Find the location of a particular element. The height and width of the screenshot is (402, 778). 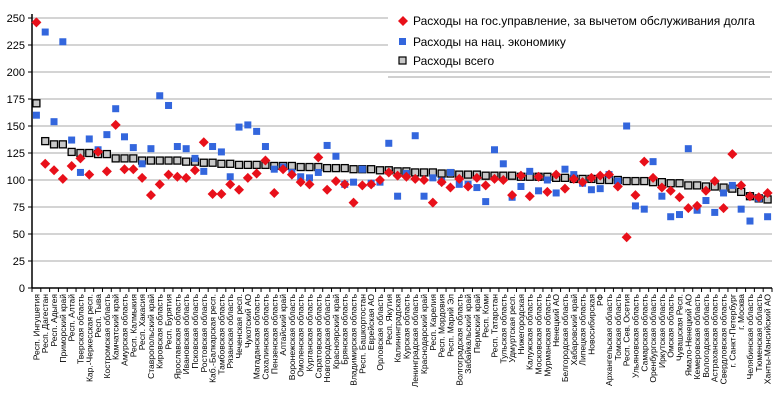

x-tick-label: Тульская область is located at coordinates (503, 328).